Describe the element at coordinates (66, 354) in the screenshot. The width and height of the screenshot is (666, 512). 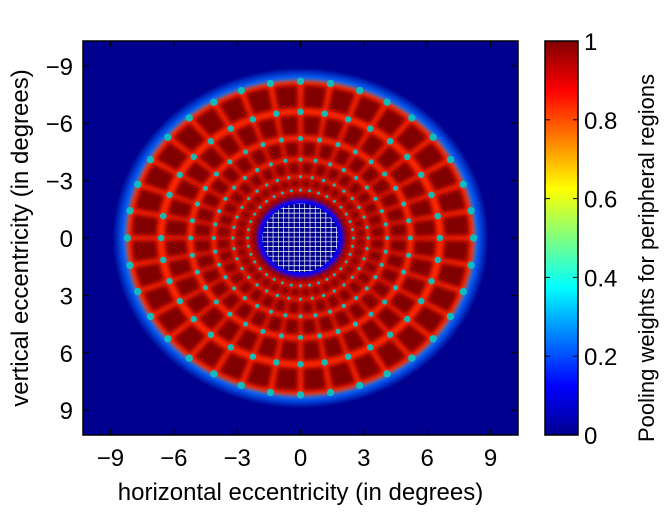
I see `y-tick-label: 6` at that location.